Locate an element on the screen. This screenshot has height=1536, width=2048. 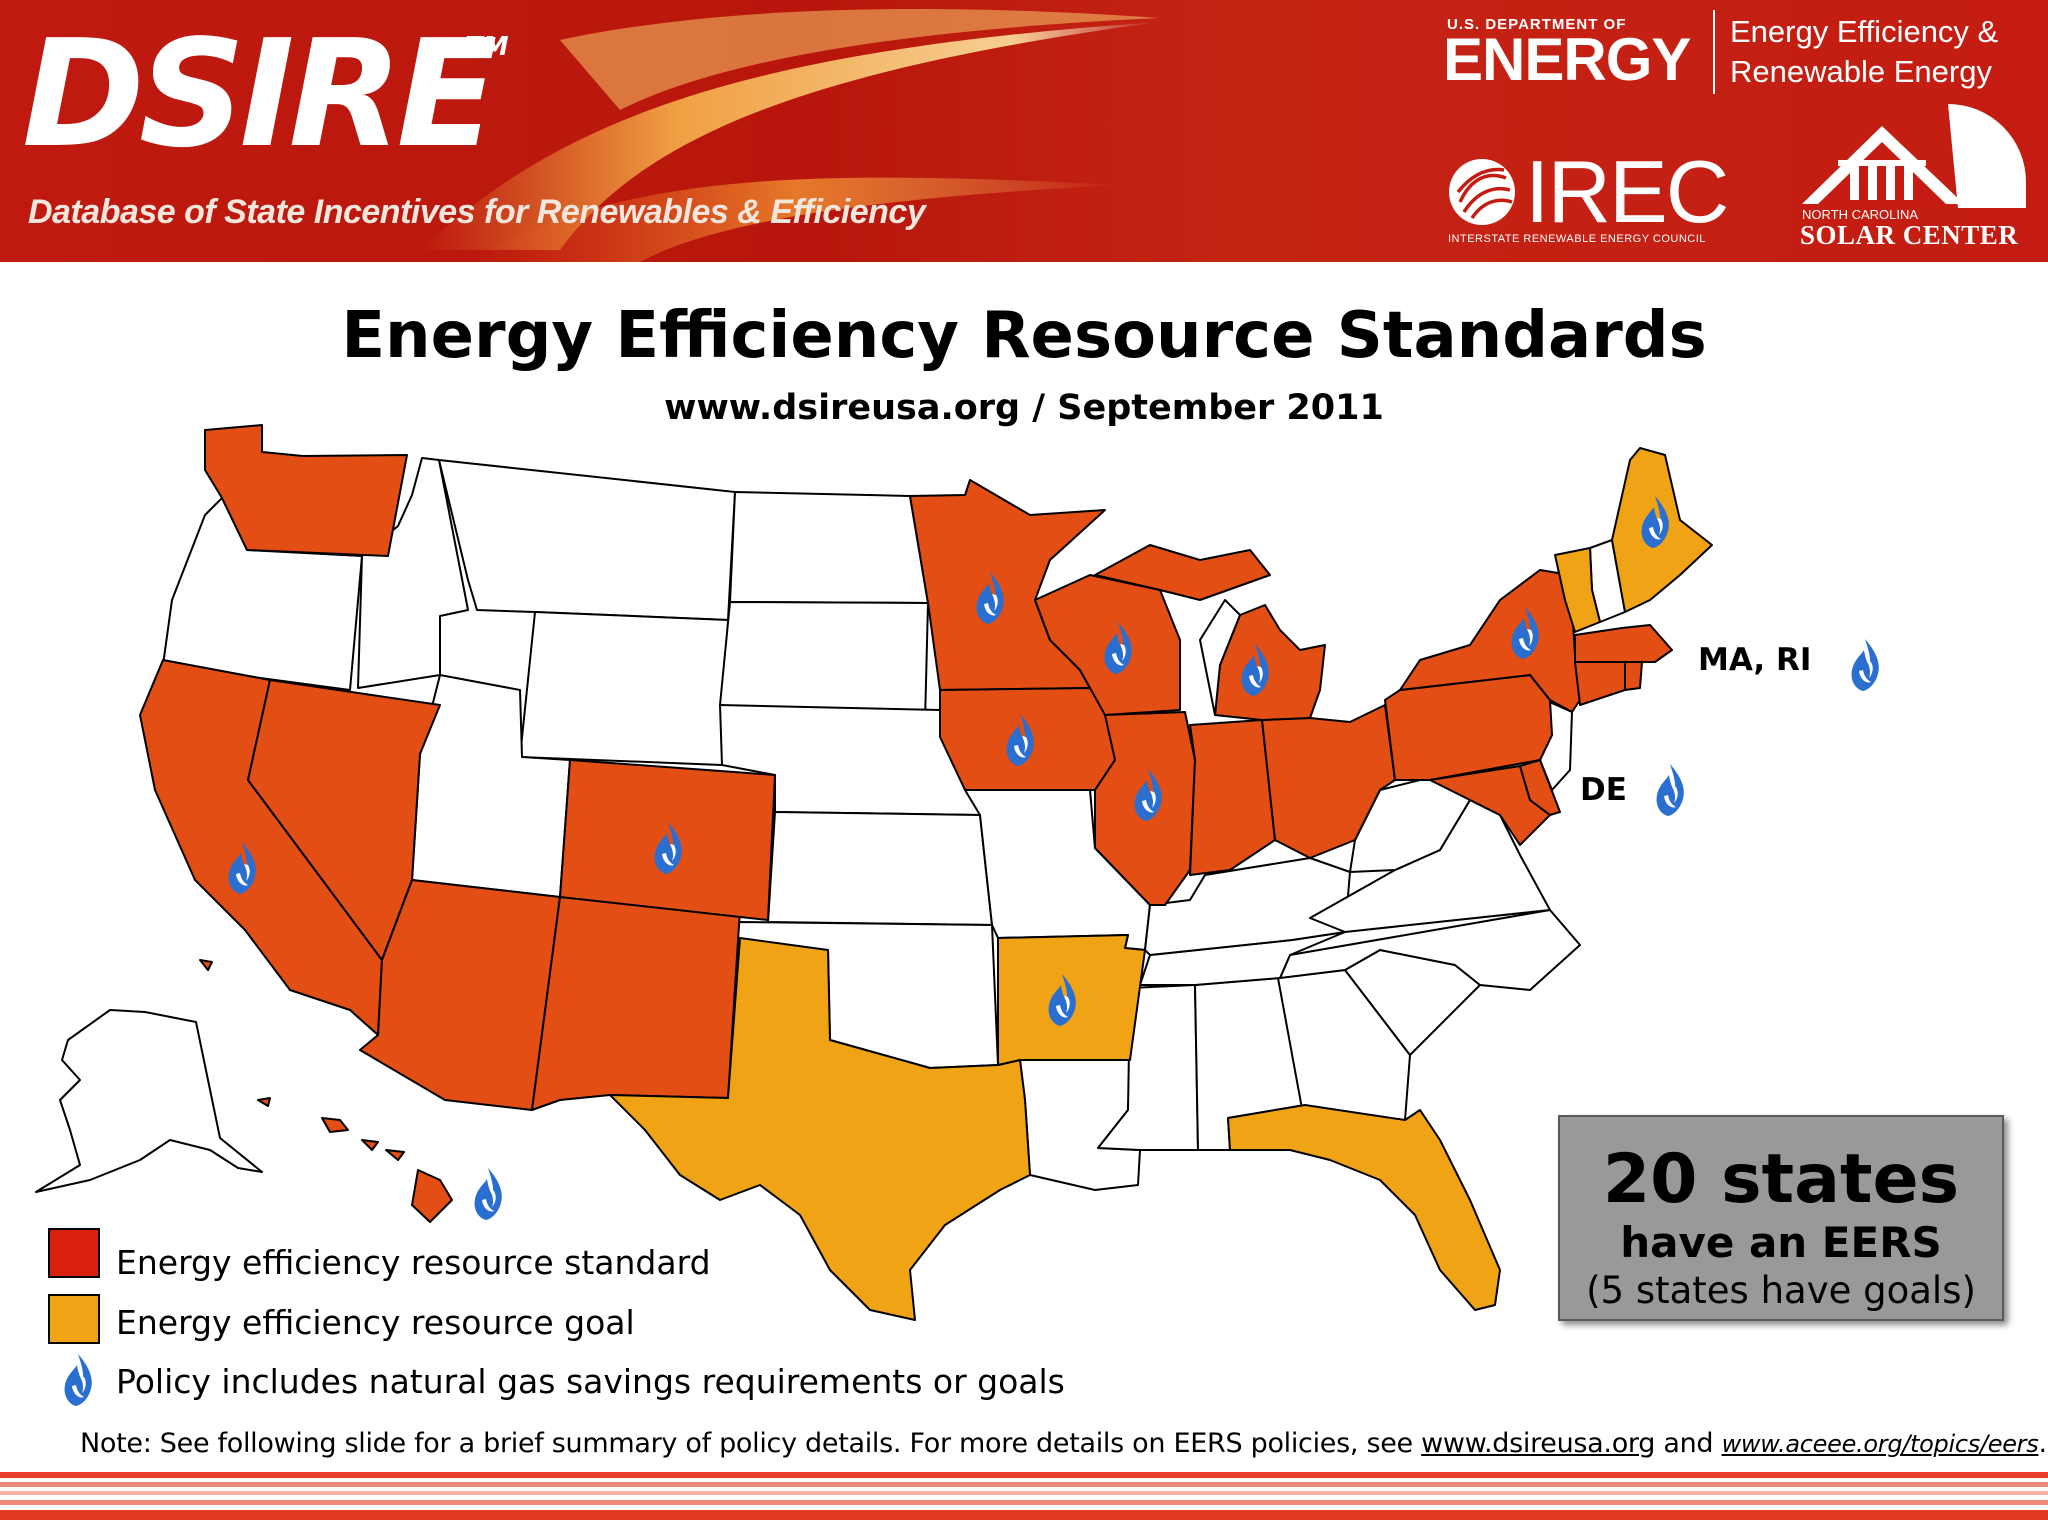
legend-standard-swatch is located at coordinates (74, 1253).